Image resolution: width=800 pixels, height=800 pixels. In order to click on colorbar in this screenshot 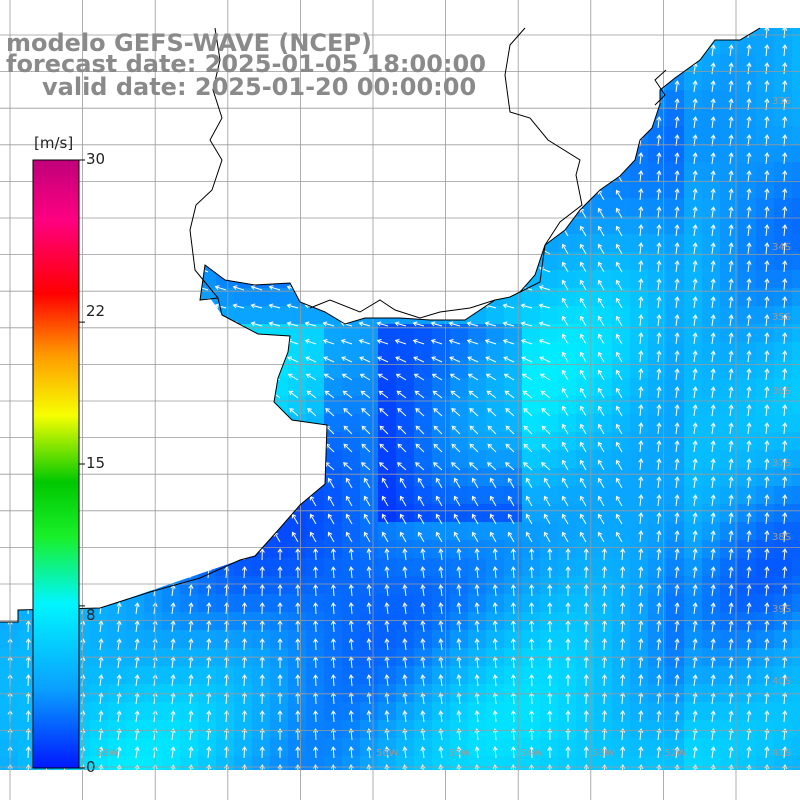, I will do `click(58, 464)`.